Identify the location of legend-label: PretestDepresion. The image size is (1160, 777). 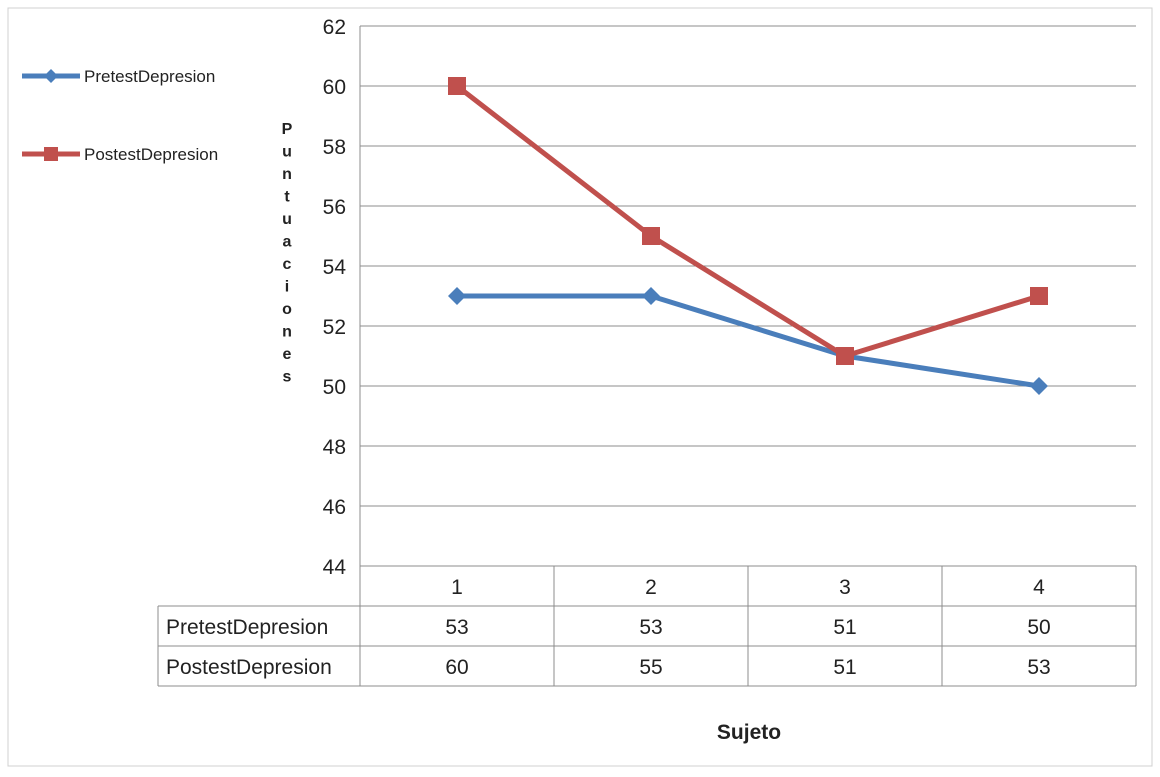
(149, 76).